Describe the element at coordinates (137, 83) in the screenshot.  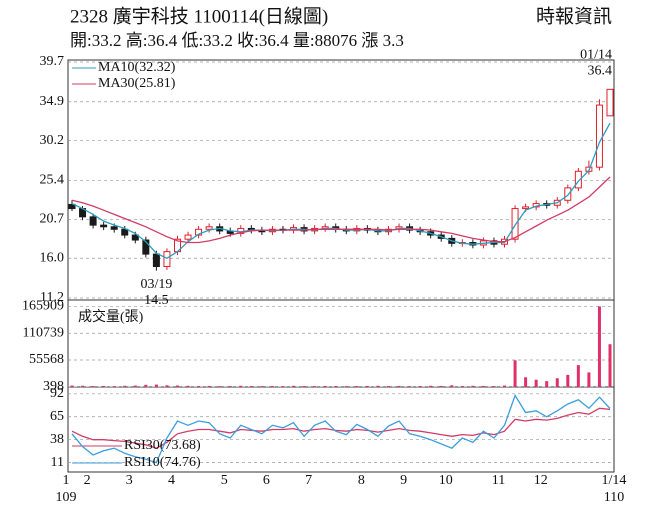
I see `legend-label: MA30(25.81)` at that location.